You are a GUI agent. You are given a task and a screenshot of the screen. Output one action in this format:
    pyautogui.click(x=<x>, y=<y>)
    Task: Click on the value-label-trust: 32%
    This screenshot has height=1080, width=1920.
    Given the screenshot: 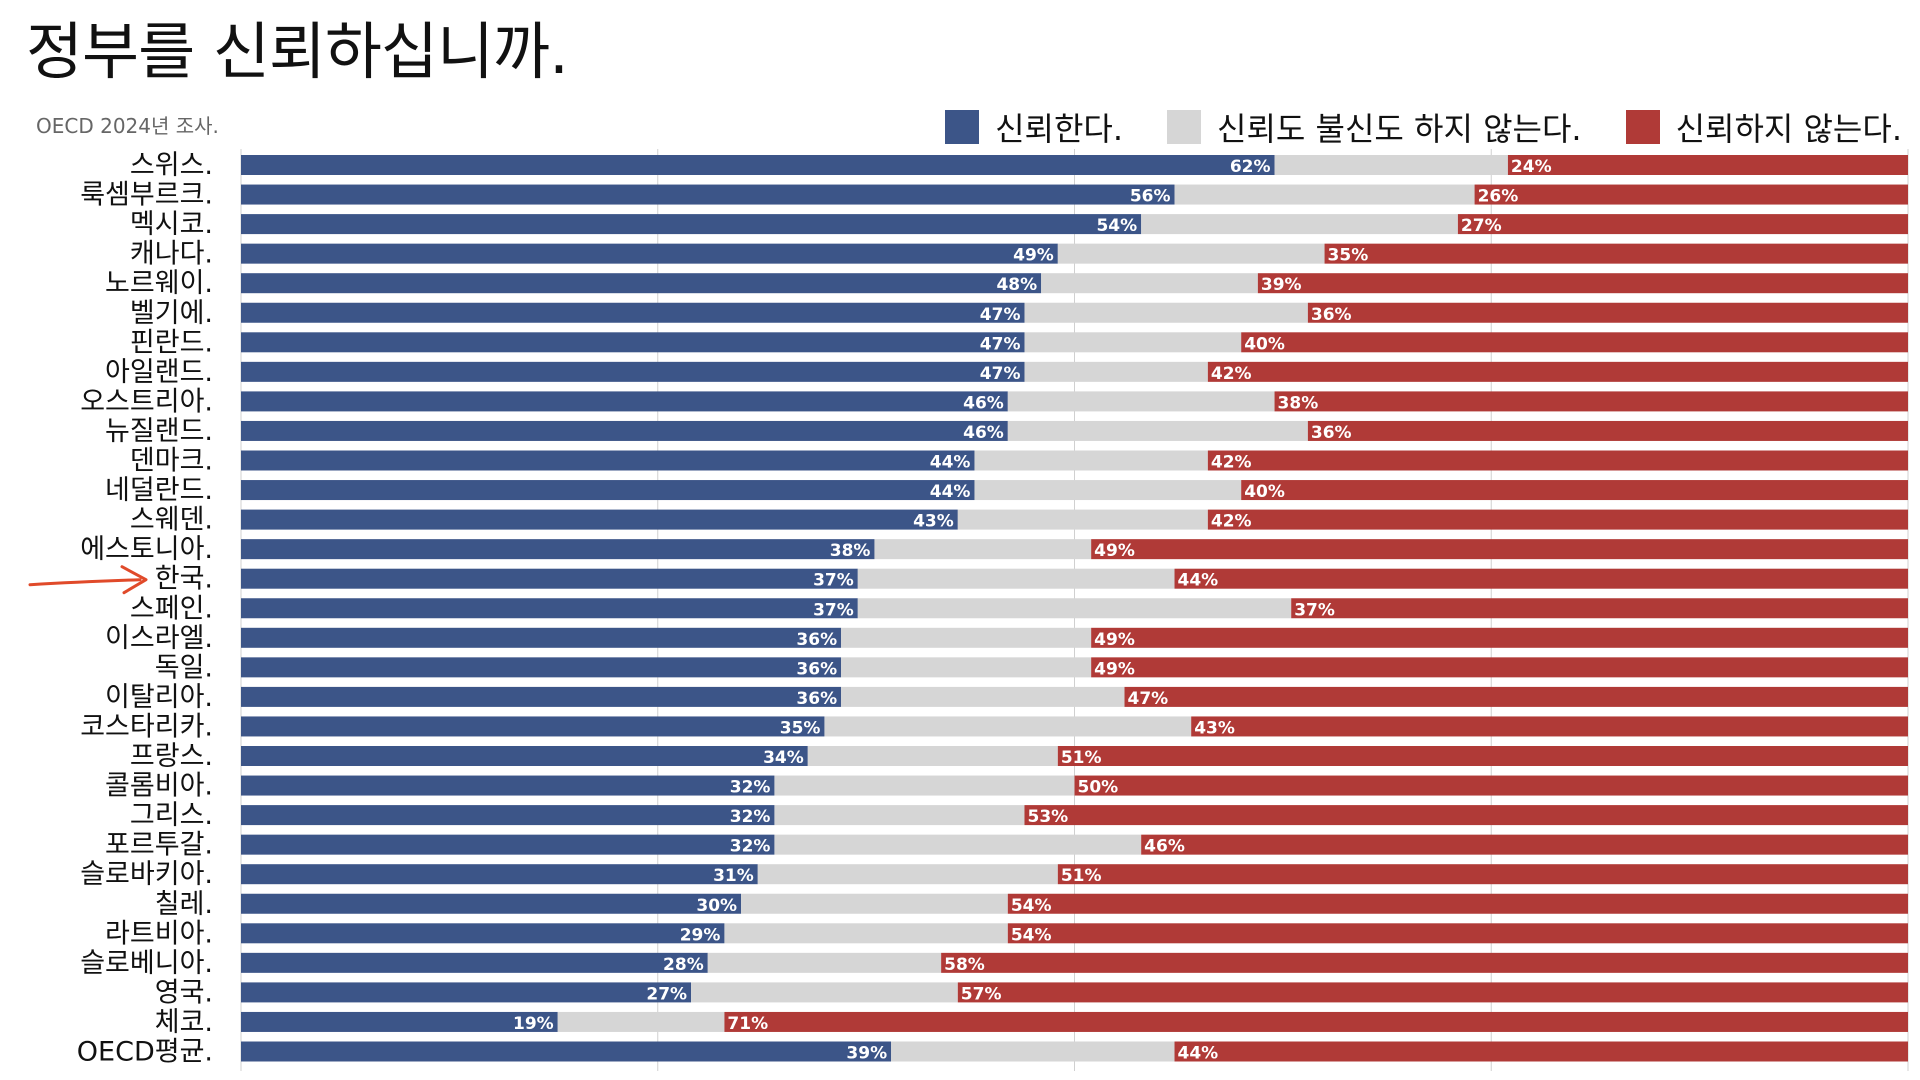 What is the action you would take?
    pyautogui.click(x=750, y=788)
    